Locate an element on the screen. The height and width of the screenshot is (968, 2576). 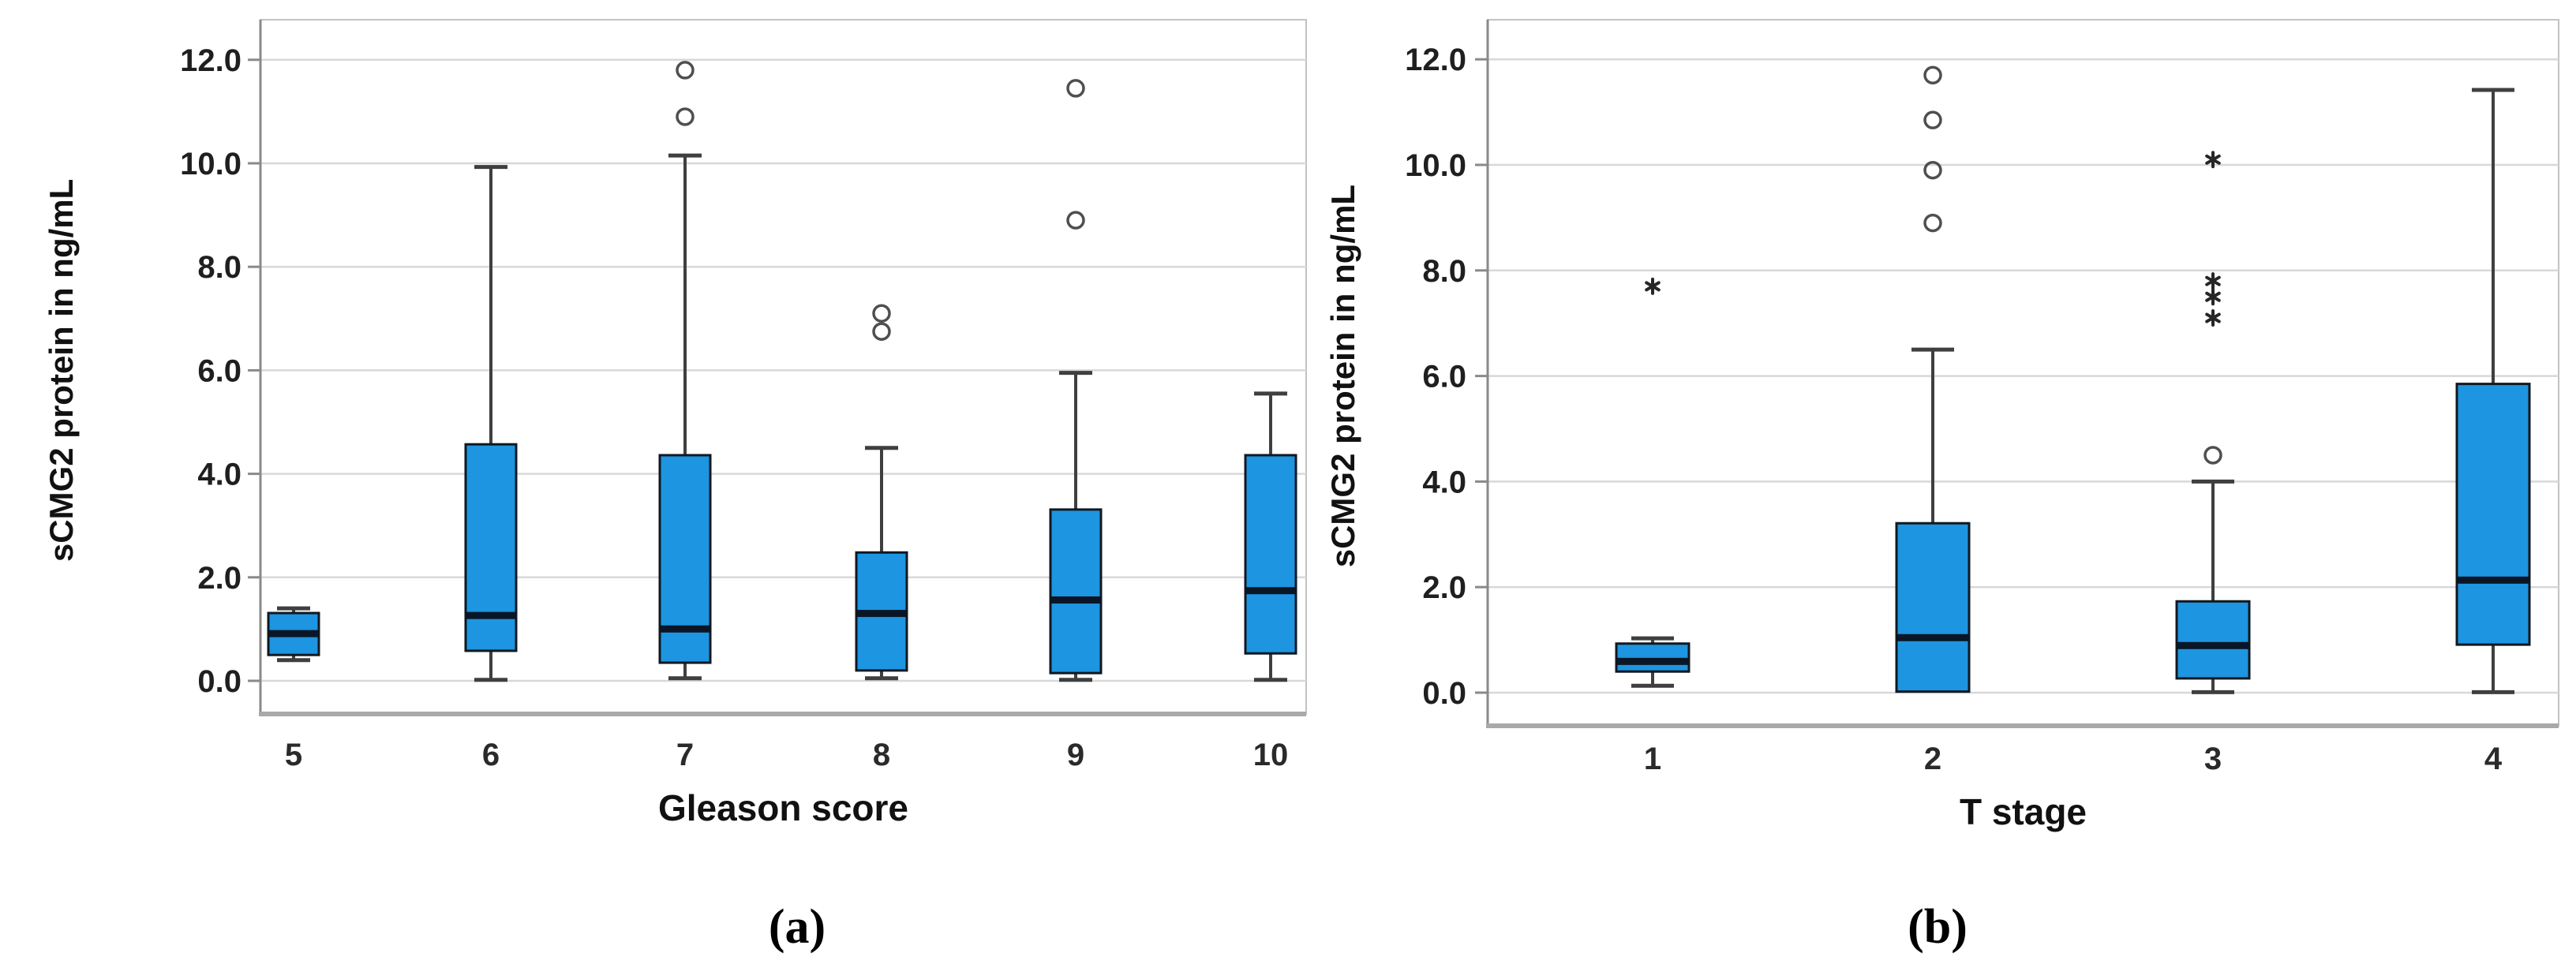
box-a-9-iqr is located at coordinates (1076, 591).